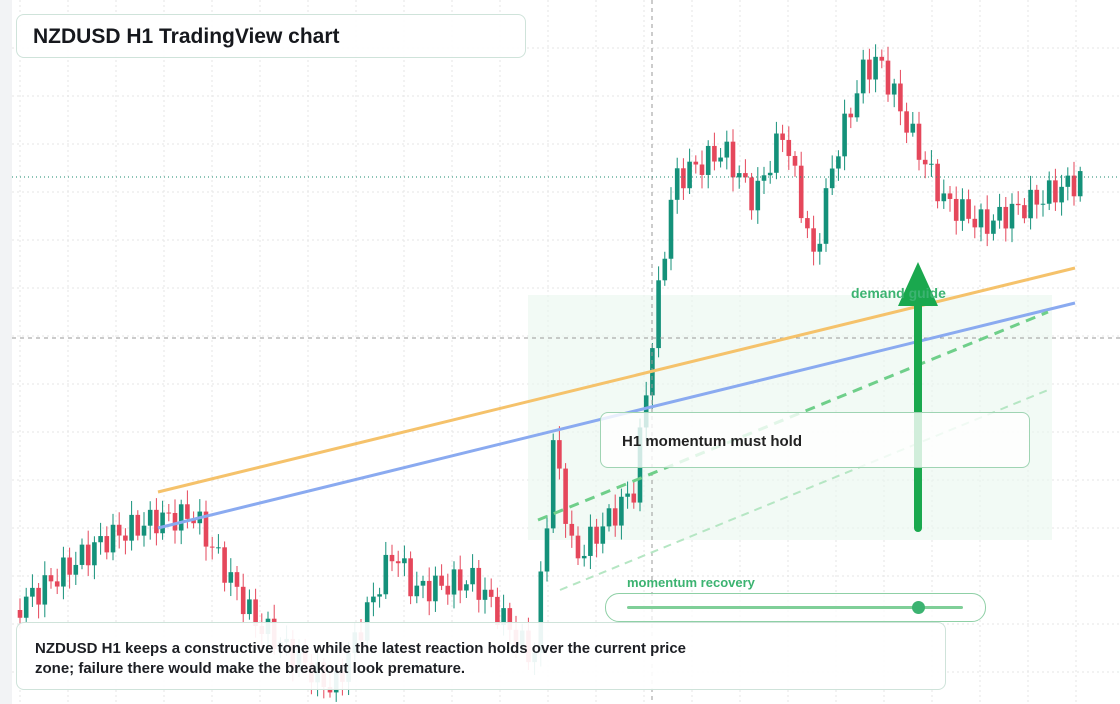 The width and height of the screenshot is (1120, 704). Describe the element at coordinates (795, 607) in the screenshot. I see `slider` at that location.